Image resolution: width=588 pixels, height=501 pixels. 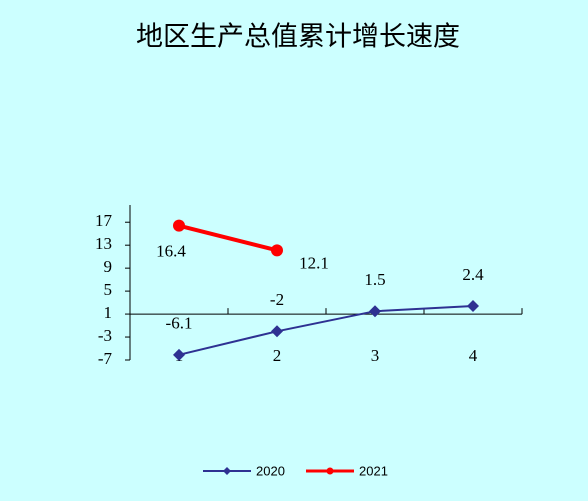 What do you see at coordinates (103, 243) in the screenshot?
I see `y-tick-label: 13` at bounding box center [103, 243].